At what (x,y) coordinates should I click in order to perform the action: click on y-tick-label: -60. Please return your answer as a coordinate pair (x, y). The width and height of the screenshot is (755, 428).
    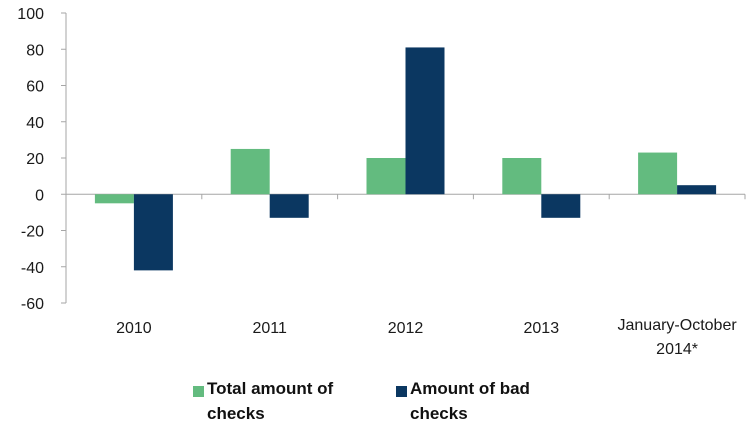
    Looking at the image, I should click on (32, 304).